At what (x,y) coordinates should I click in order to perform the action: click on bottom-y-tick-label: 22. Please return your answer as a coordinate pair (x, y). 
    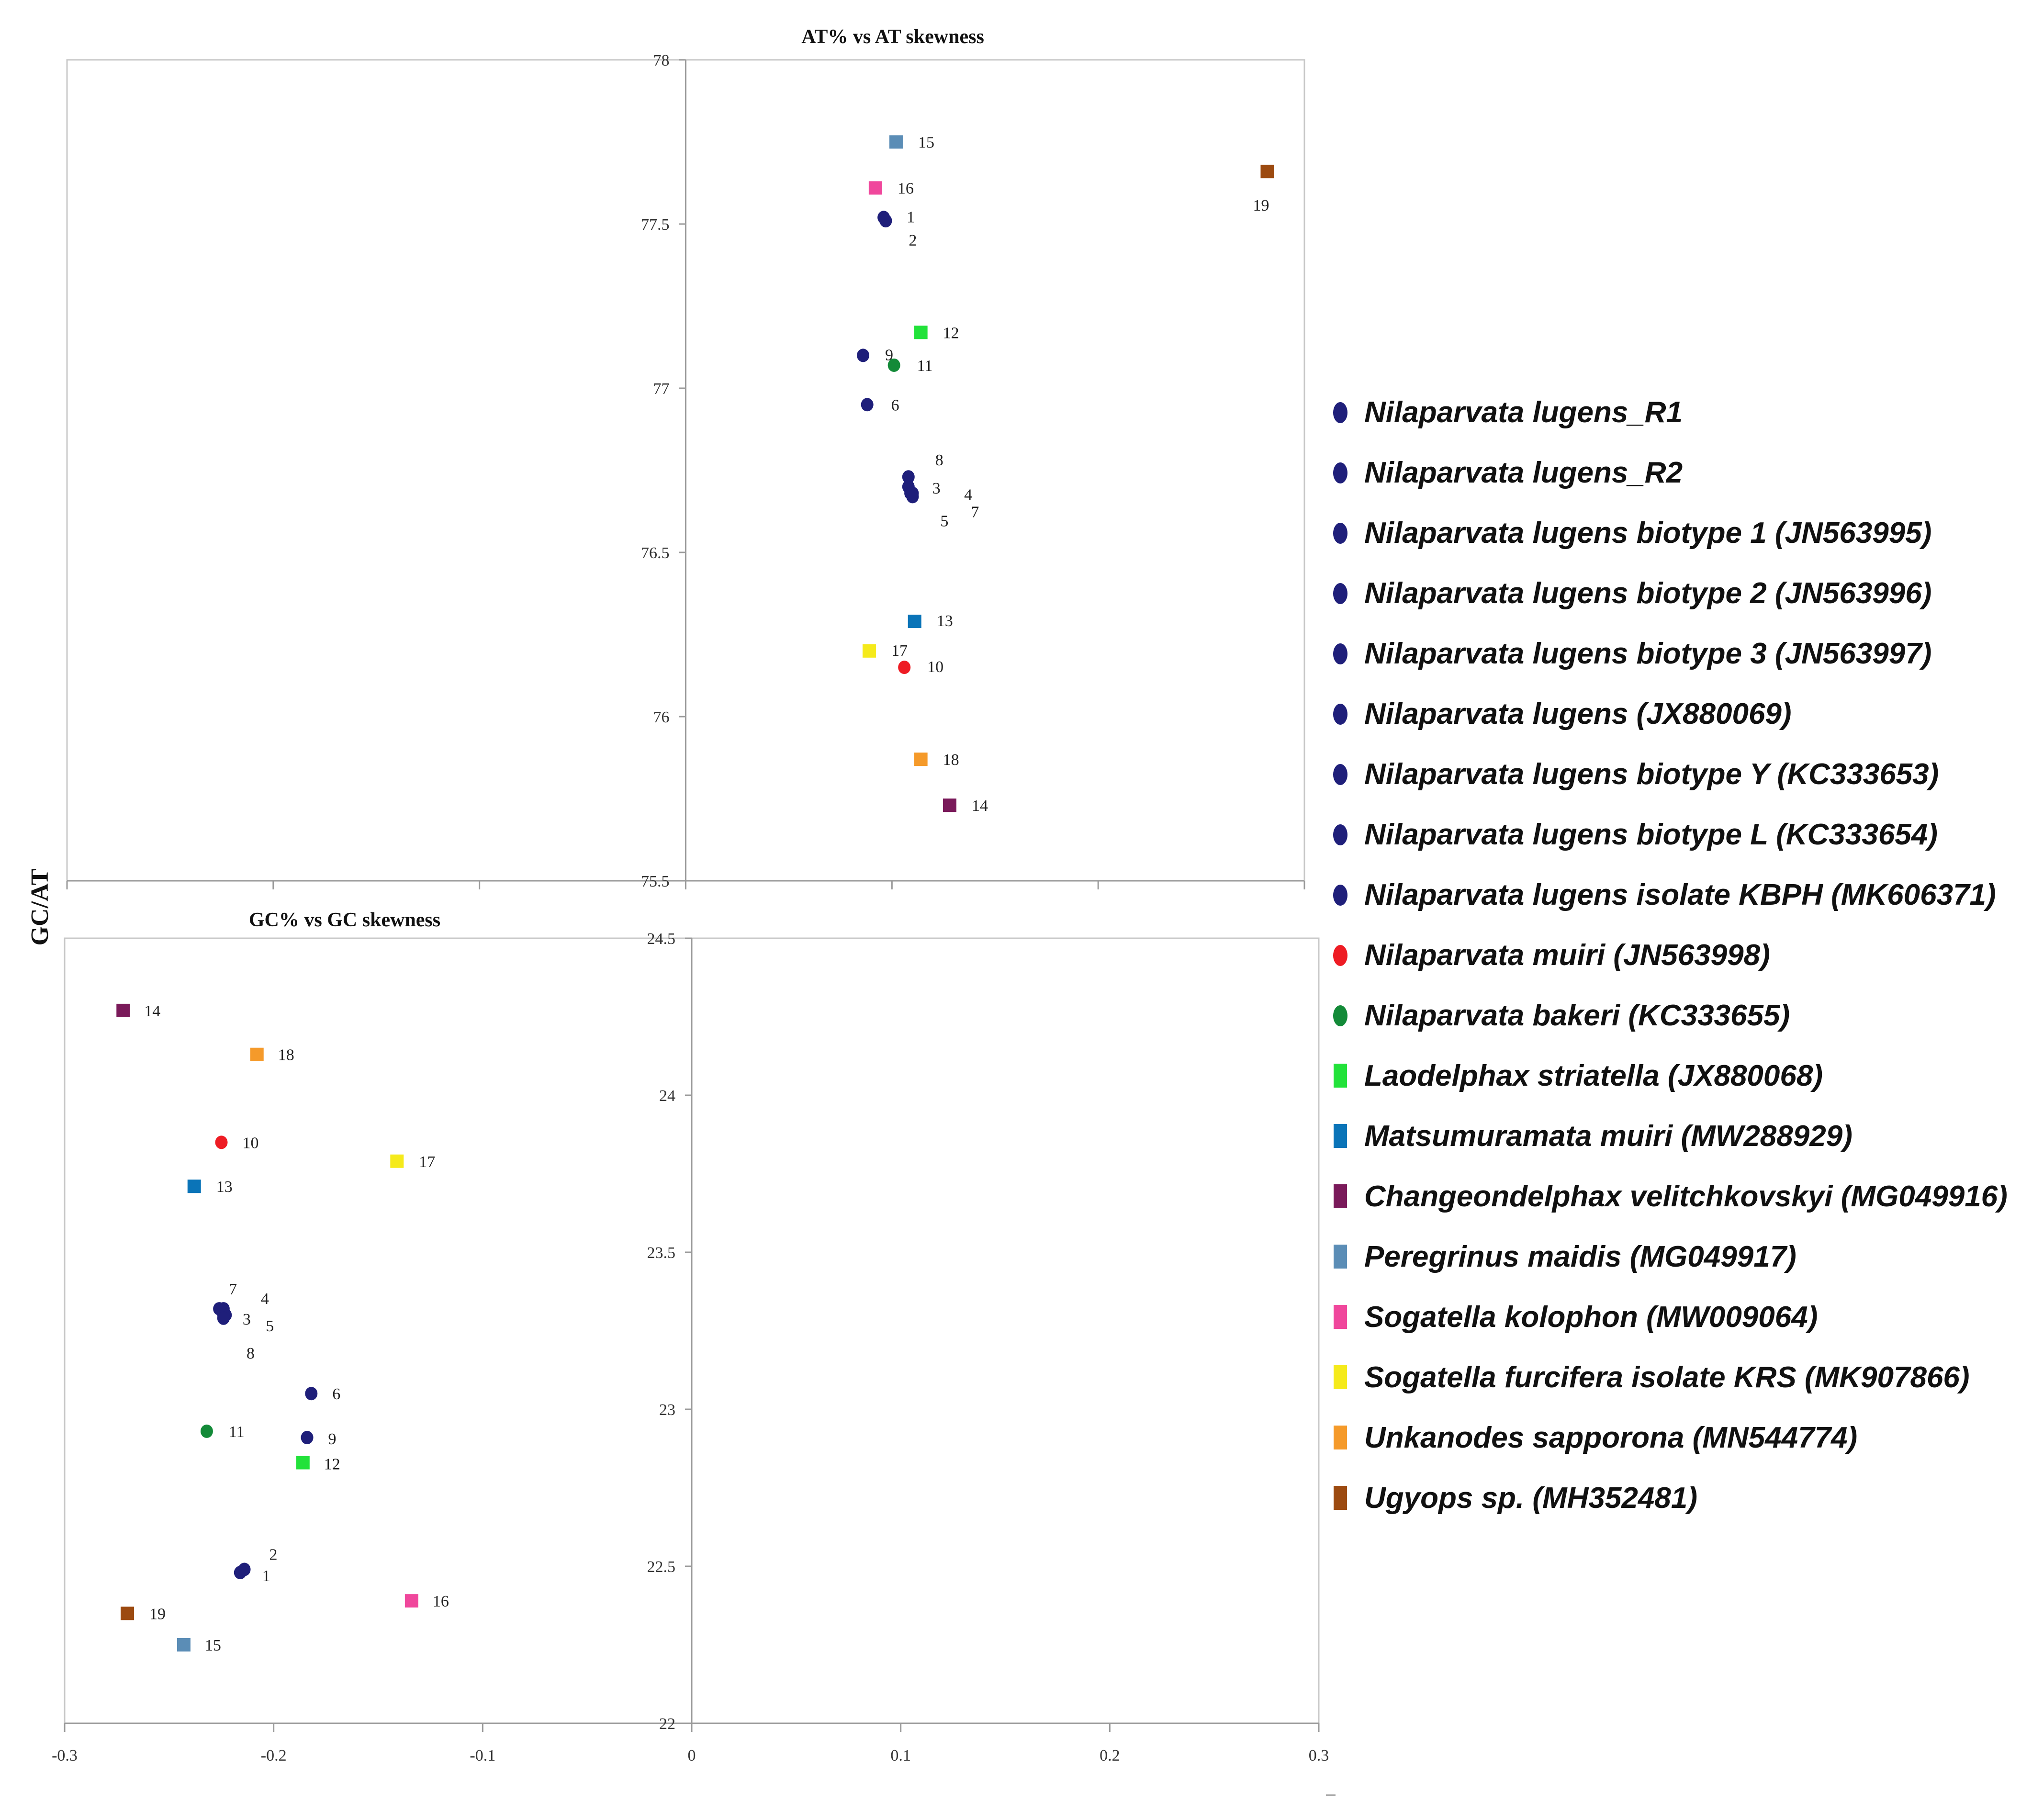
    Looking at the image, I should click on (667, 1724).